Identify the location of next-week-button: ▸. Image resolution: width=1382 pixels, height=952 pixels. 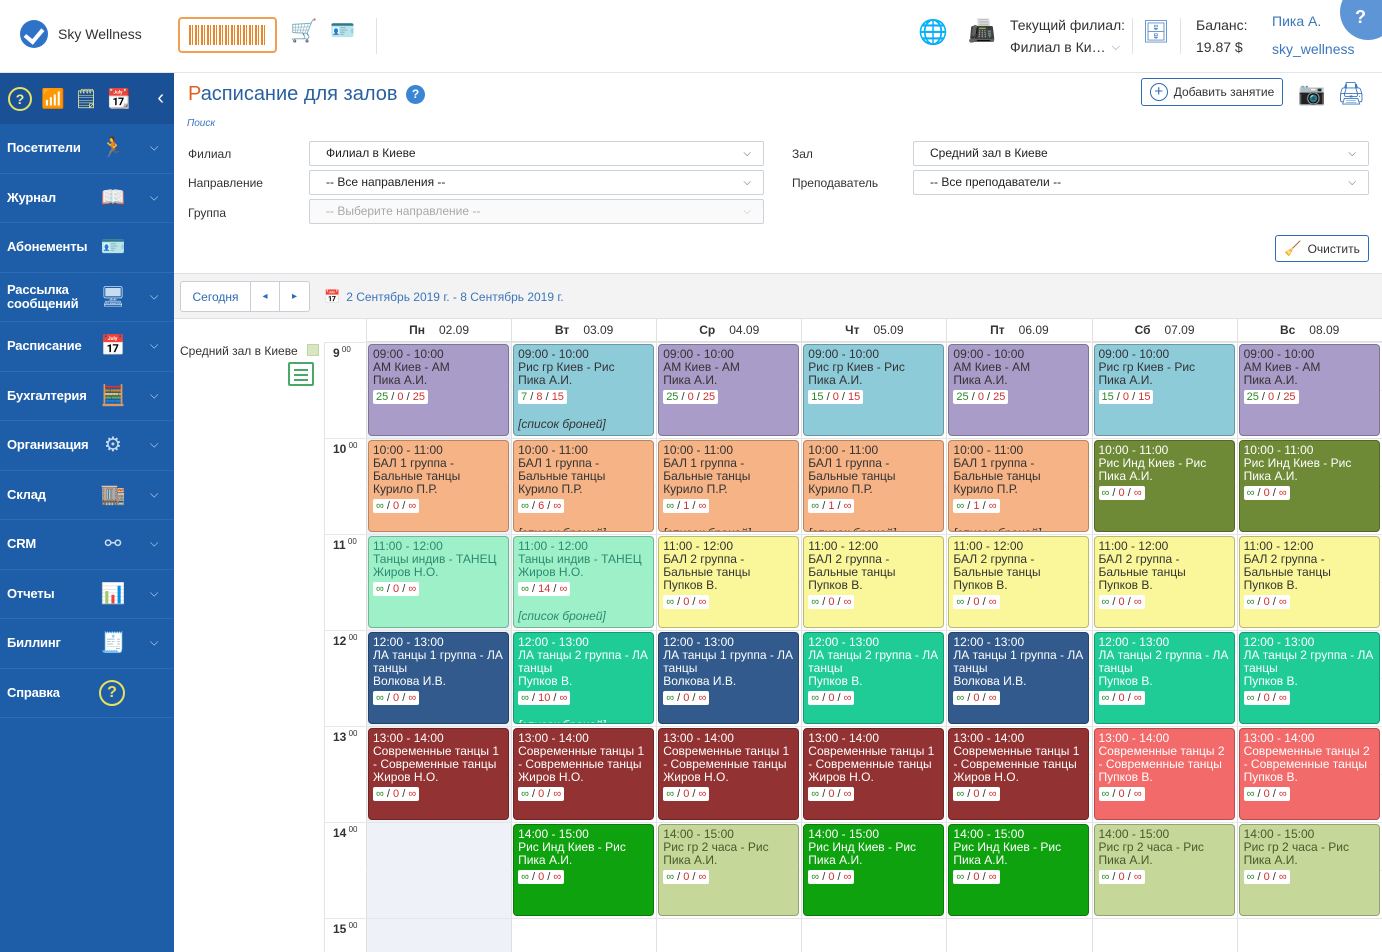
(294, 296).